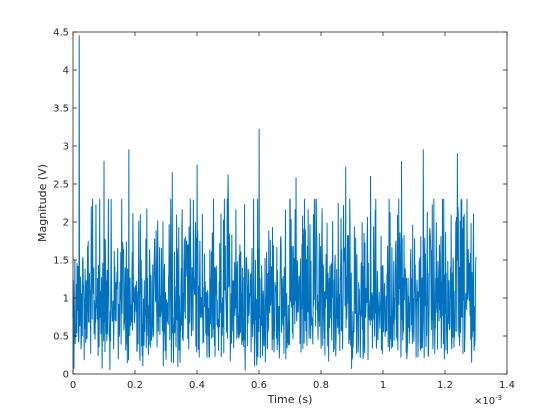 This screenshot has width=560, height=420. I want to click on y-tick-label: 1.5, so click(61, 261).